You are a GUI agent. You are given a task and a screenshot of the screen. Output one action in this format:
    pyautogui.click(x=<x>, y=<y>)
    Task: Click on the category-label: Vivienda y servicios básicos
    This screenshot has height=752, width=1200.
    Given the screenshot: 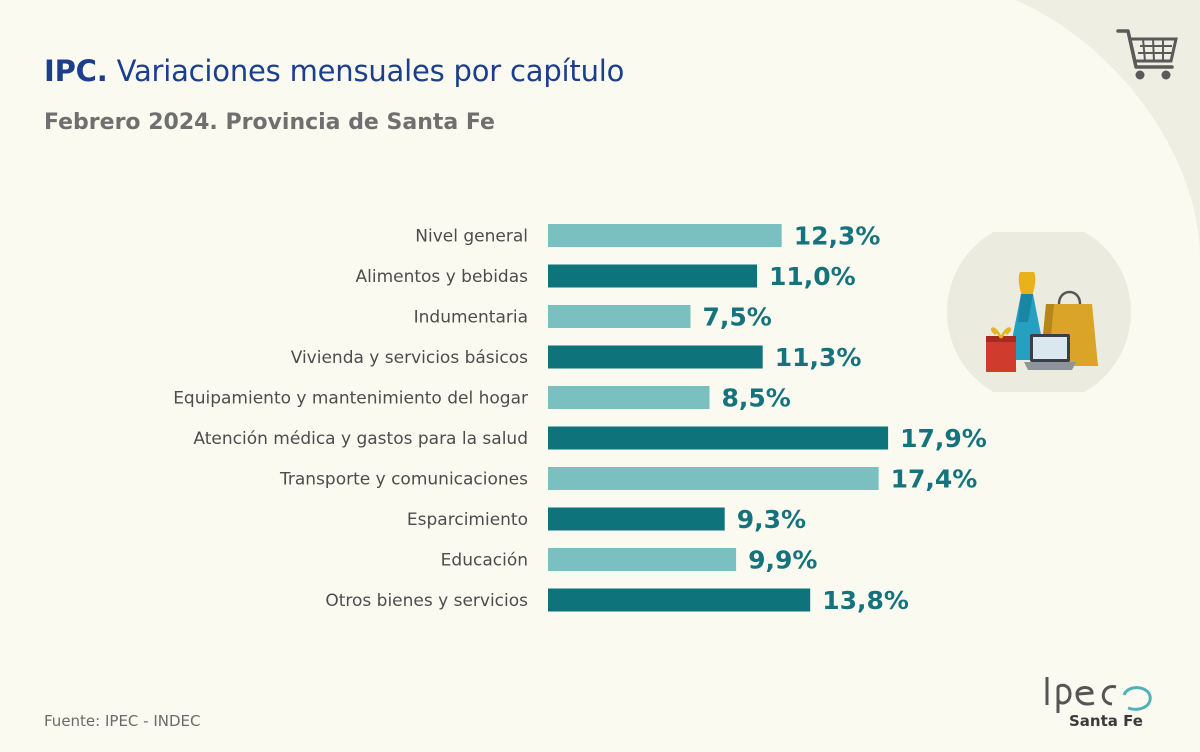 What is the action you would take?
    pyautogui.click(x=409, y=358)
    